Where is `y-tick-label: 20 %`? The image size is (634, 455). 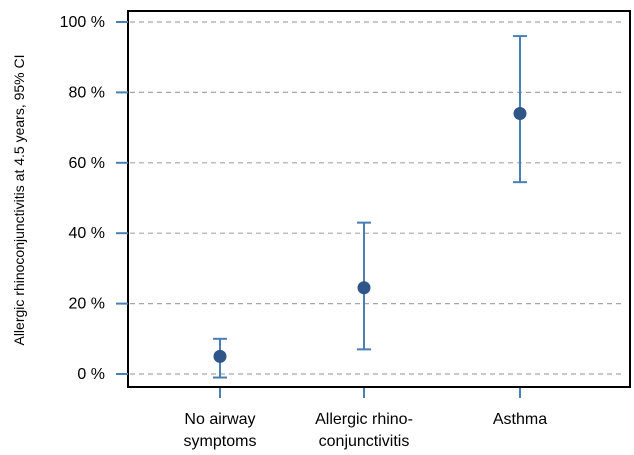 y-tick-label: 20 % is located at coordinates (87, 304).